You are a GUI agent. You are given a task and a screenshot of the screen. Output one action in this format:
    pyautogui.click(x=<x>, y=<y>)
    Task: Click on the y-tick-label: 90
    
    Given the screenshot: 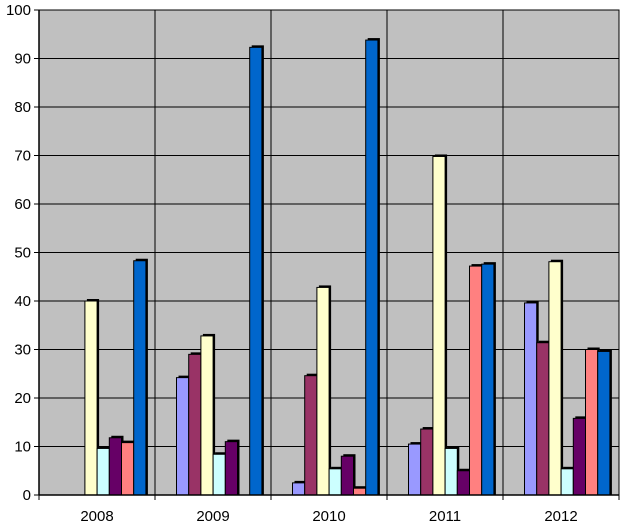 What is the action you would take?
    pyautogui.click(x=22, y=59)
    